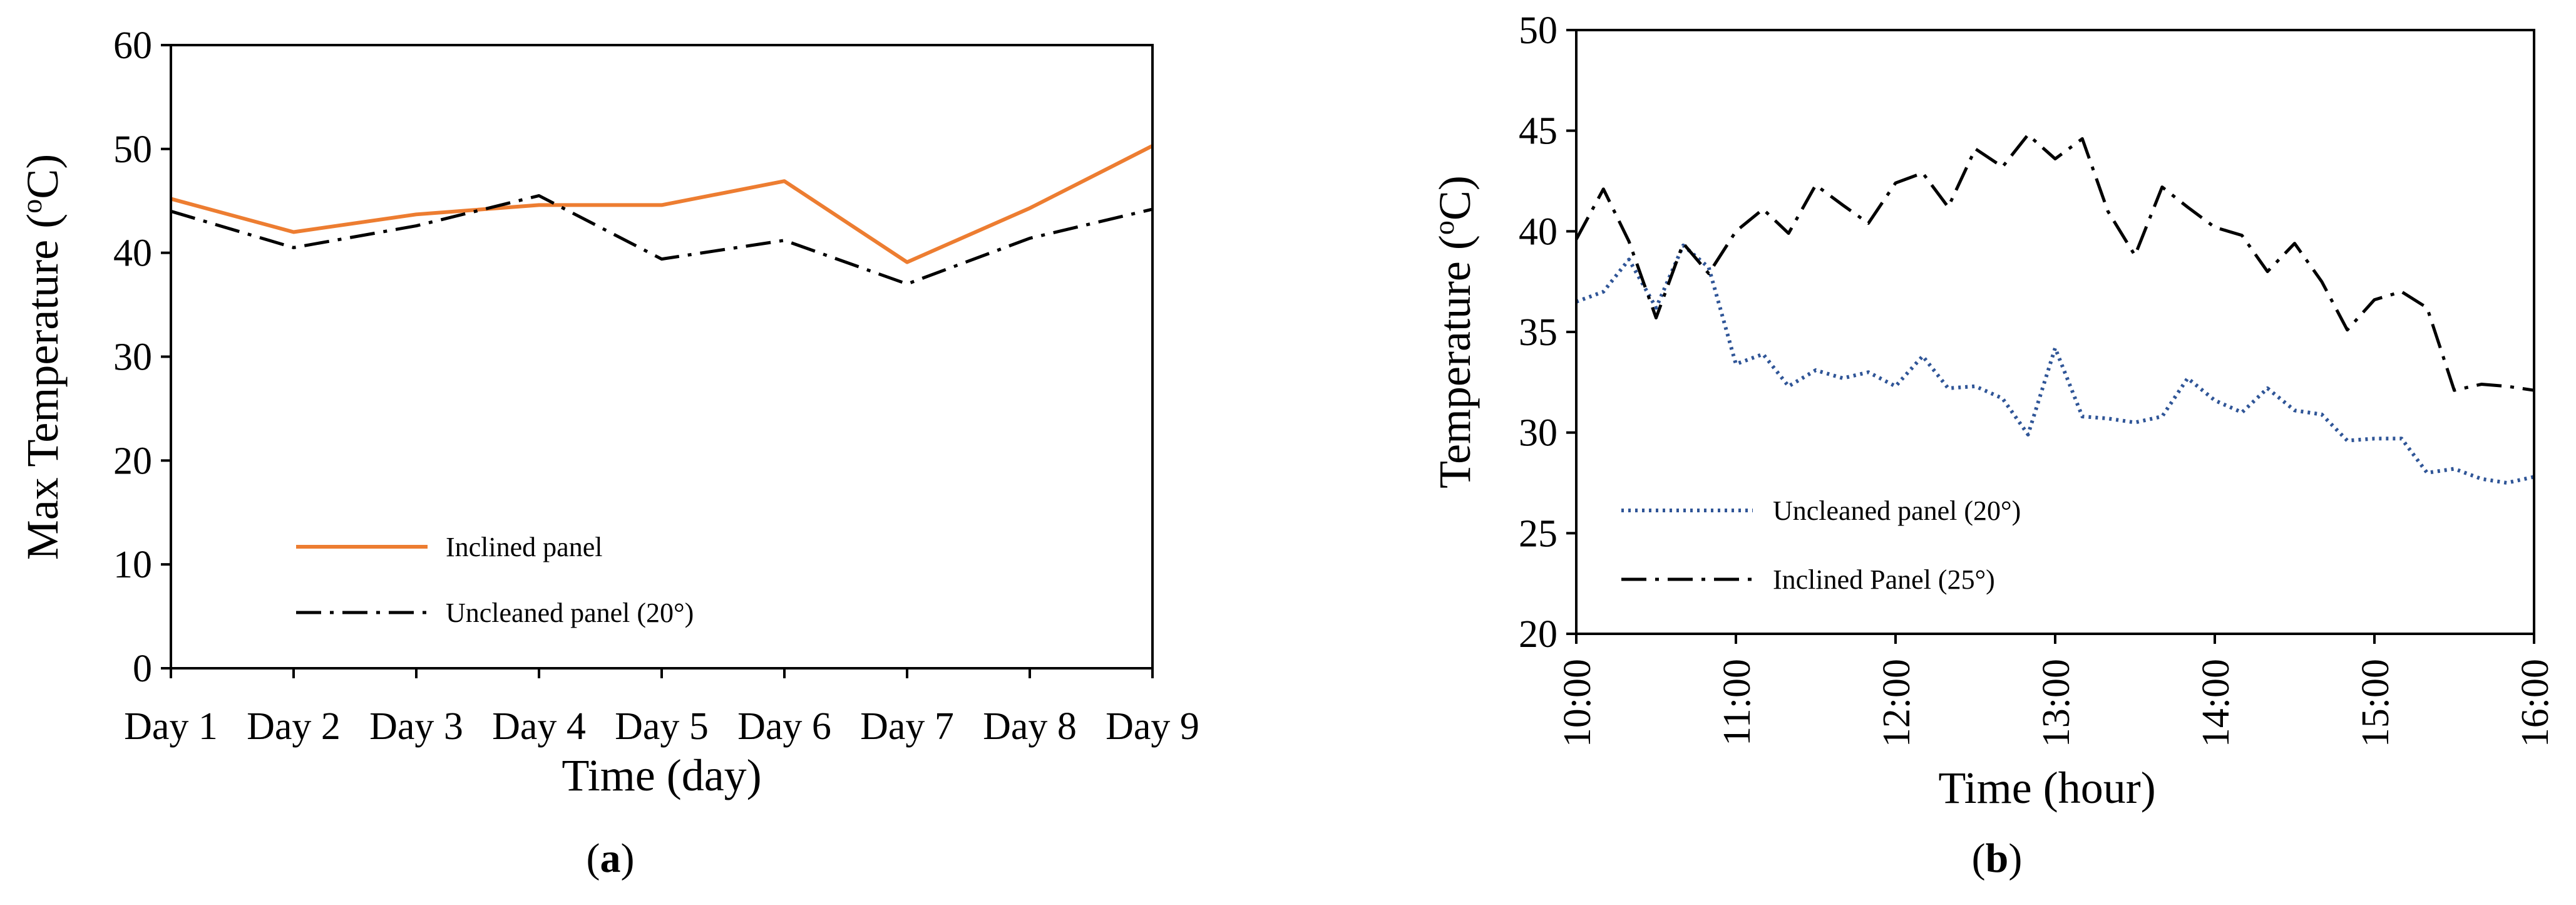 The height and width of the screenshot is (905, 2576). I want to click on chart-b-x-axis-title: Time (hour), so click(2046, 788).